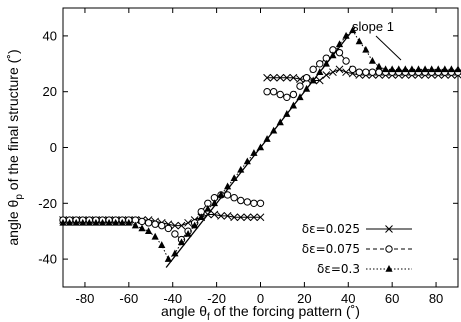 Image resolution: width=461 pixels, height=322 pixels. I want to click on y-tick-label: 20, so click(50, 91).